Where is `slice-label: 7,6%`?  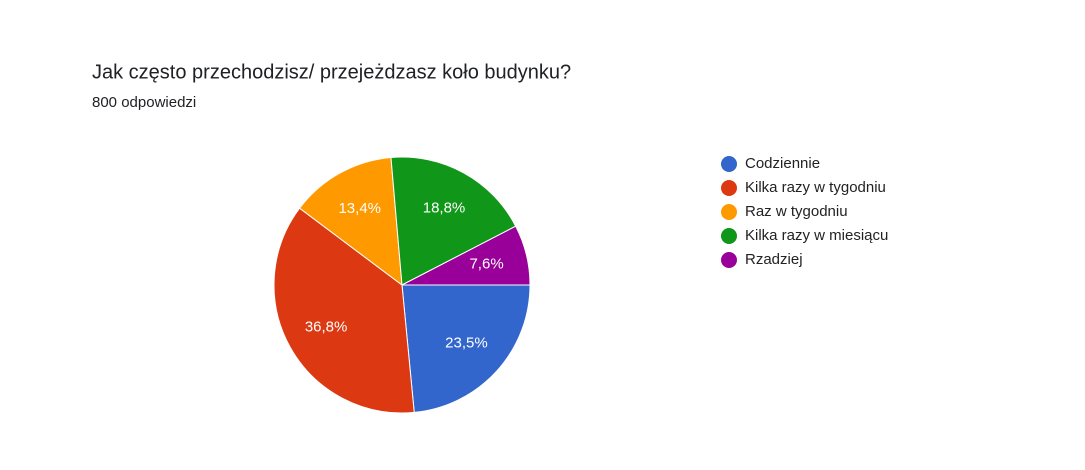 slice-label: 7,6% is located at coordinates (486, 263).